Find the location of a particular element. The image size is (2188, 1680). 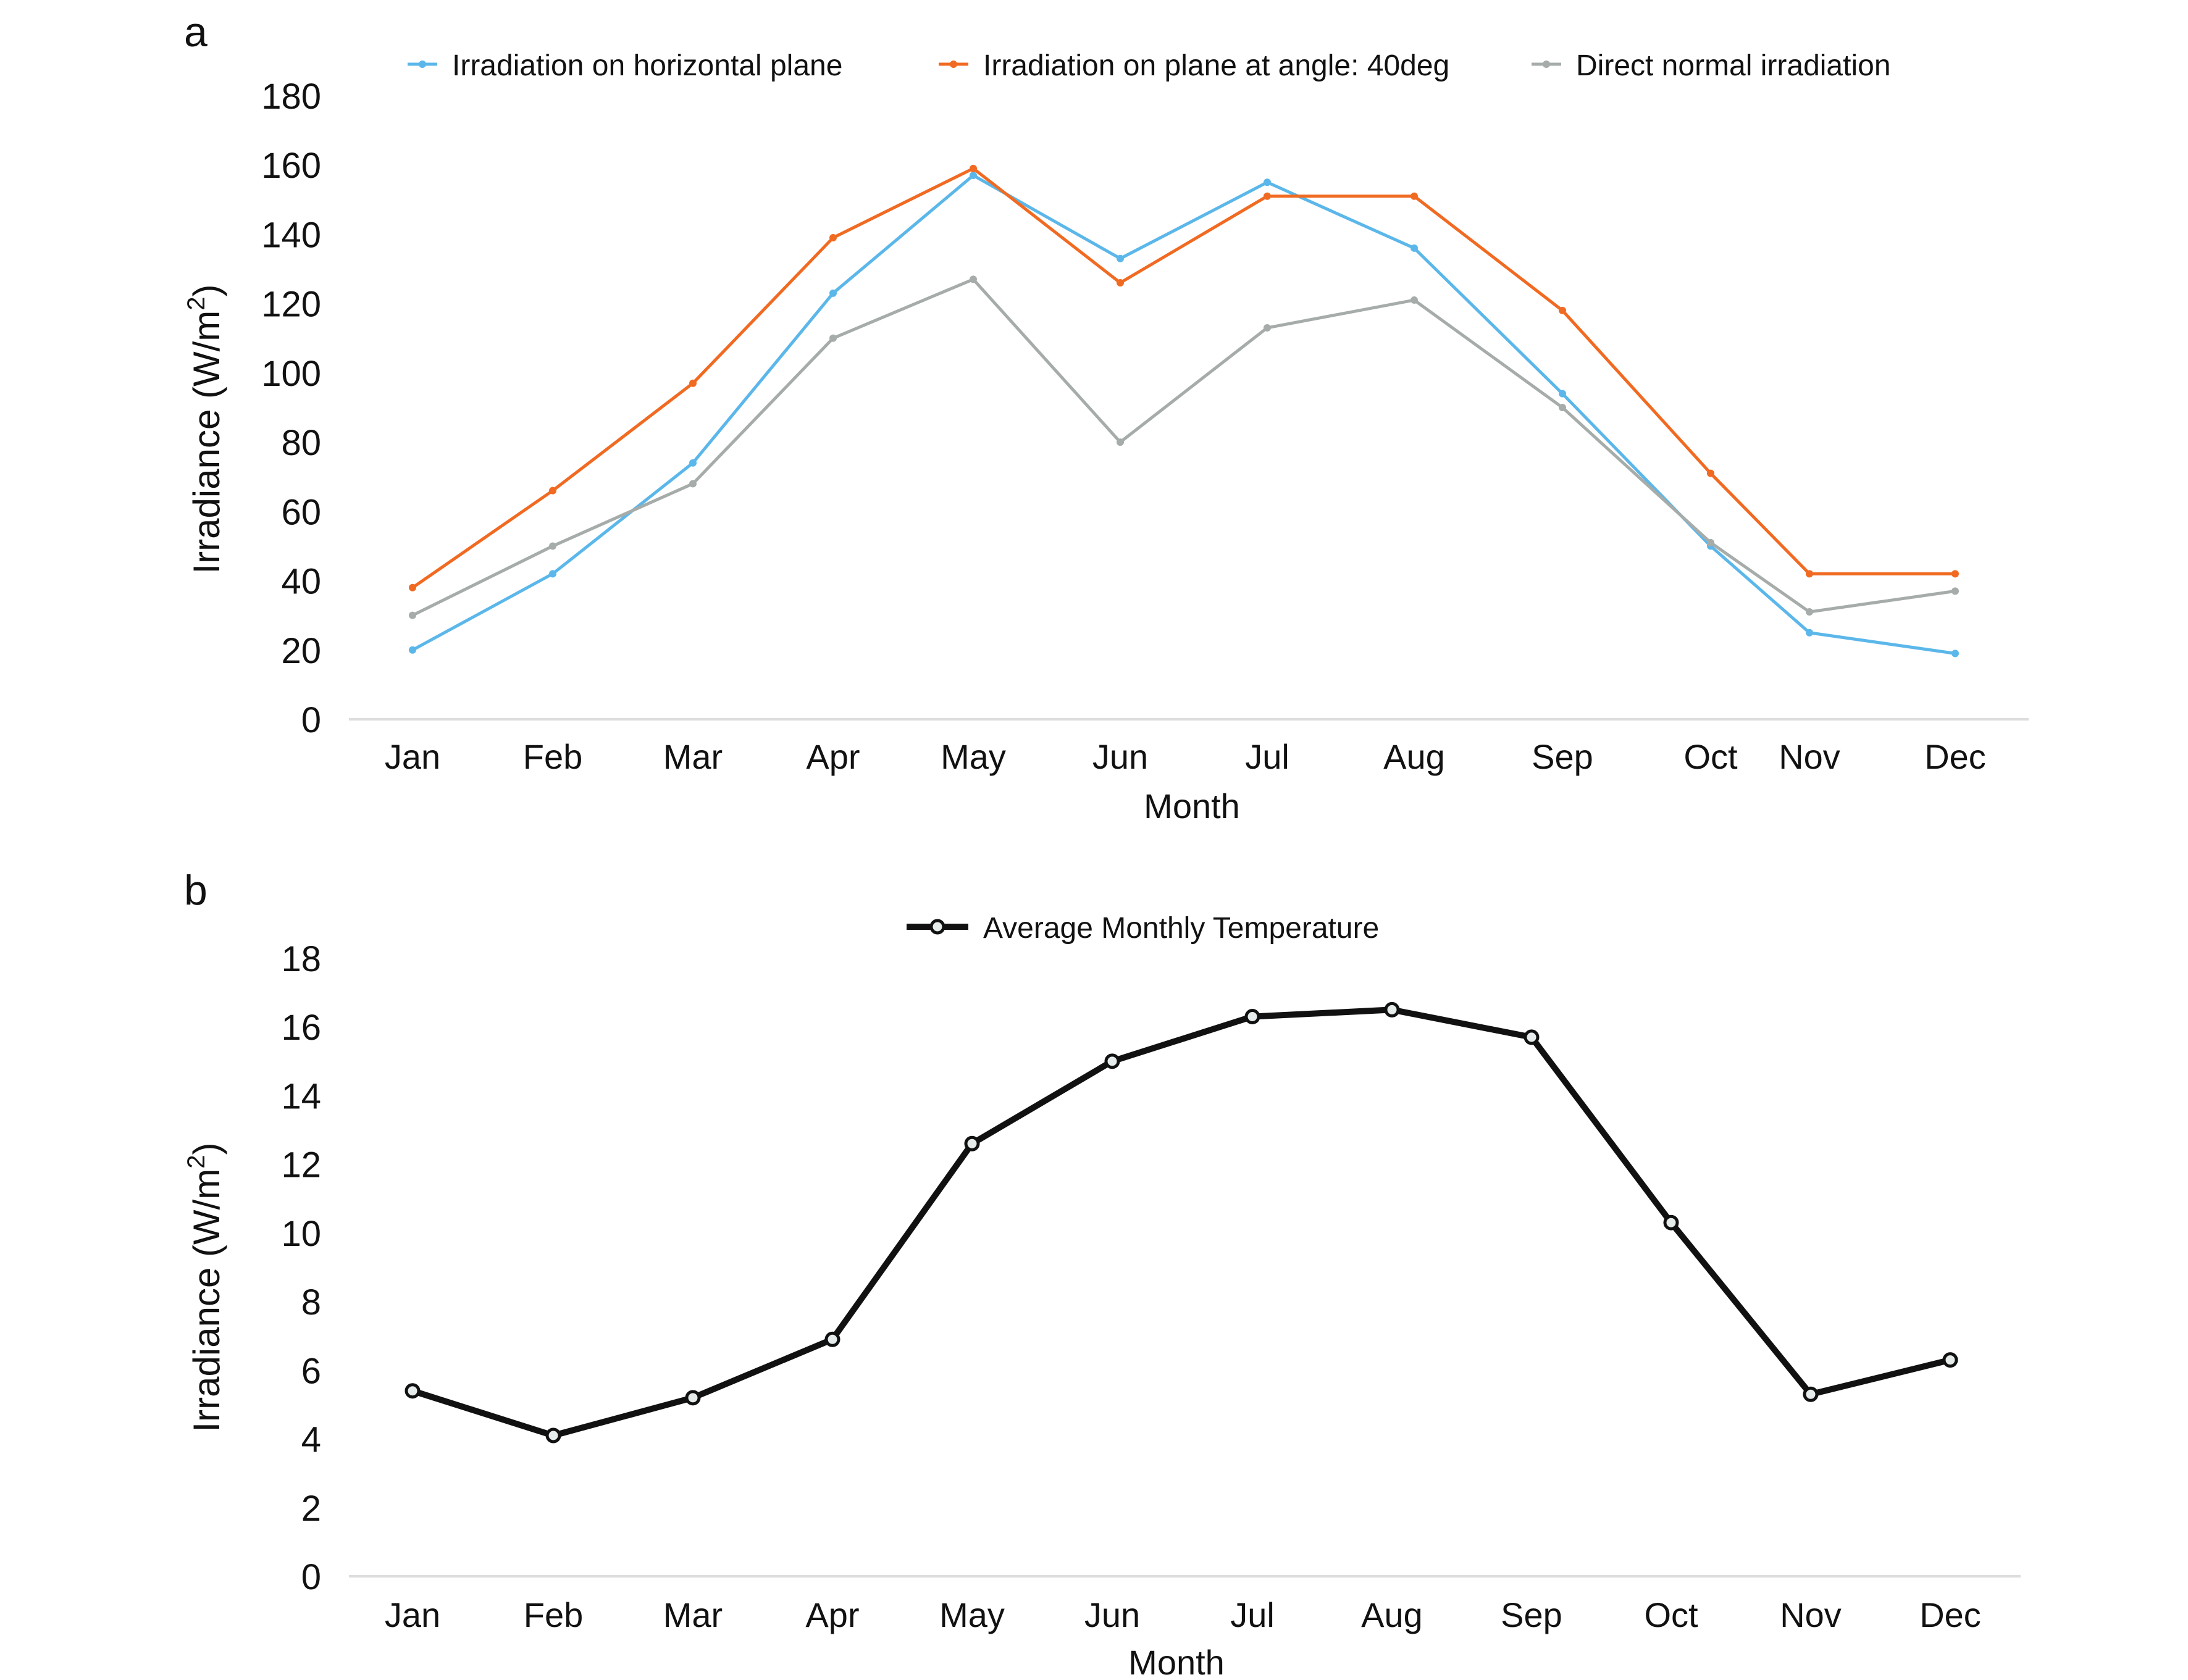

panel-b-legend-label: Average Monthly Temperature is located at coordinates (1181, 928).